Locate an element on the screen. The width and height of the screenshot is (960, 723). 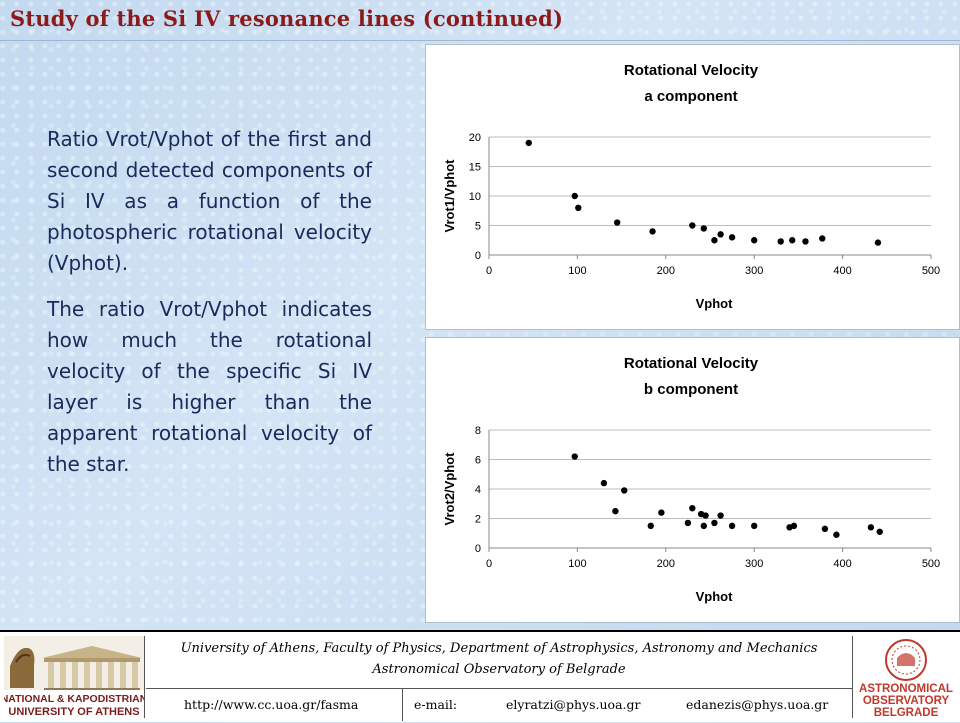
chart-a-xlabel: Vphot is located at coordinates (714, 303).